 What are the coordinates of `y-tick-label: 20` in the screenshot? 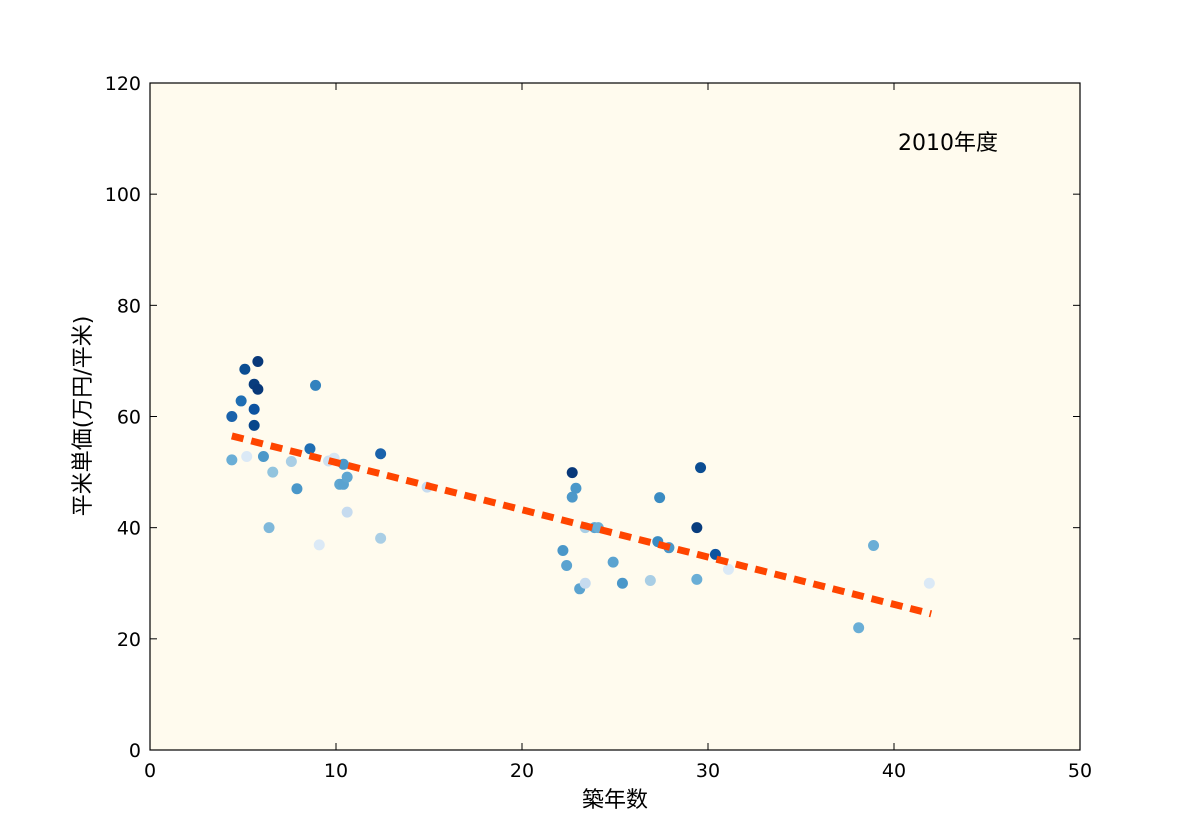 It's located at (129, 640).